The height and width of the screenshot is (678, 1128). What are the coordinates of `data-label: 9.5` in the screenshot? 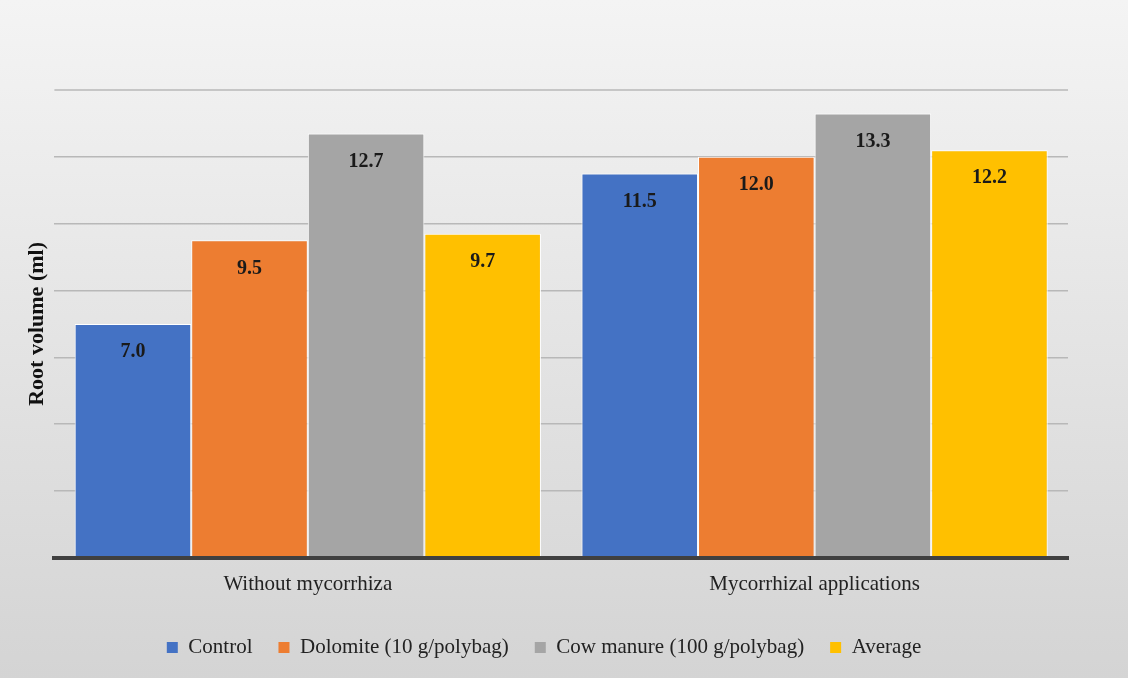 It's located at (250, 266).